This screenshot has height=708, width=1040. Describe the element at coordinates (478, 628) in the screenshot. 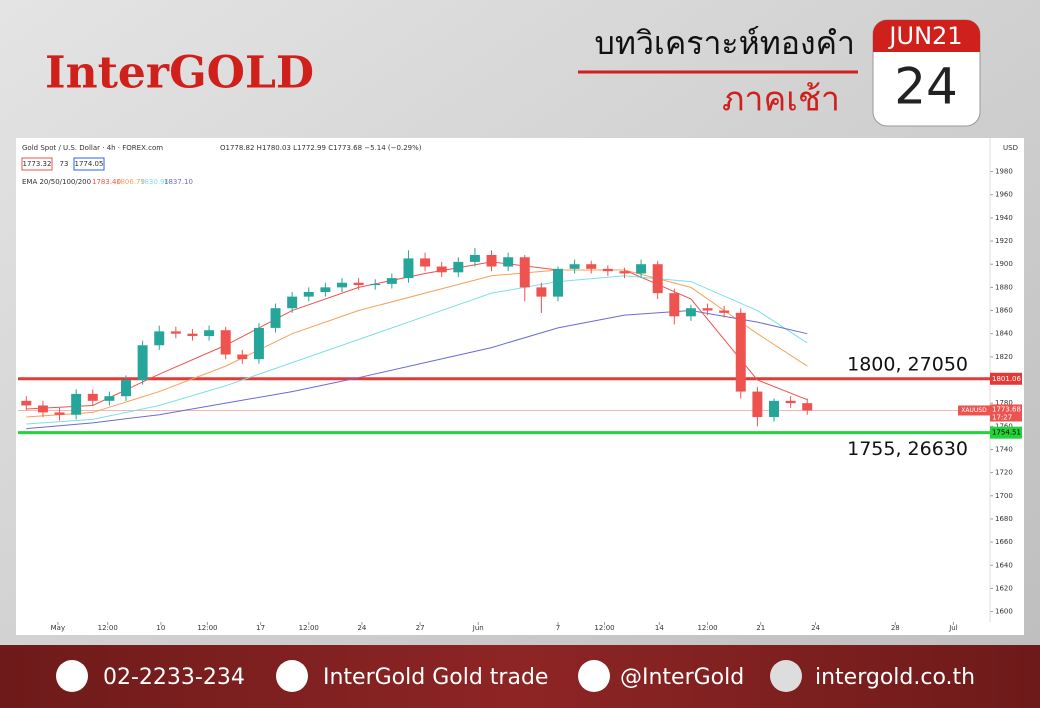

I see `x-tick-label: Jun` at that location.